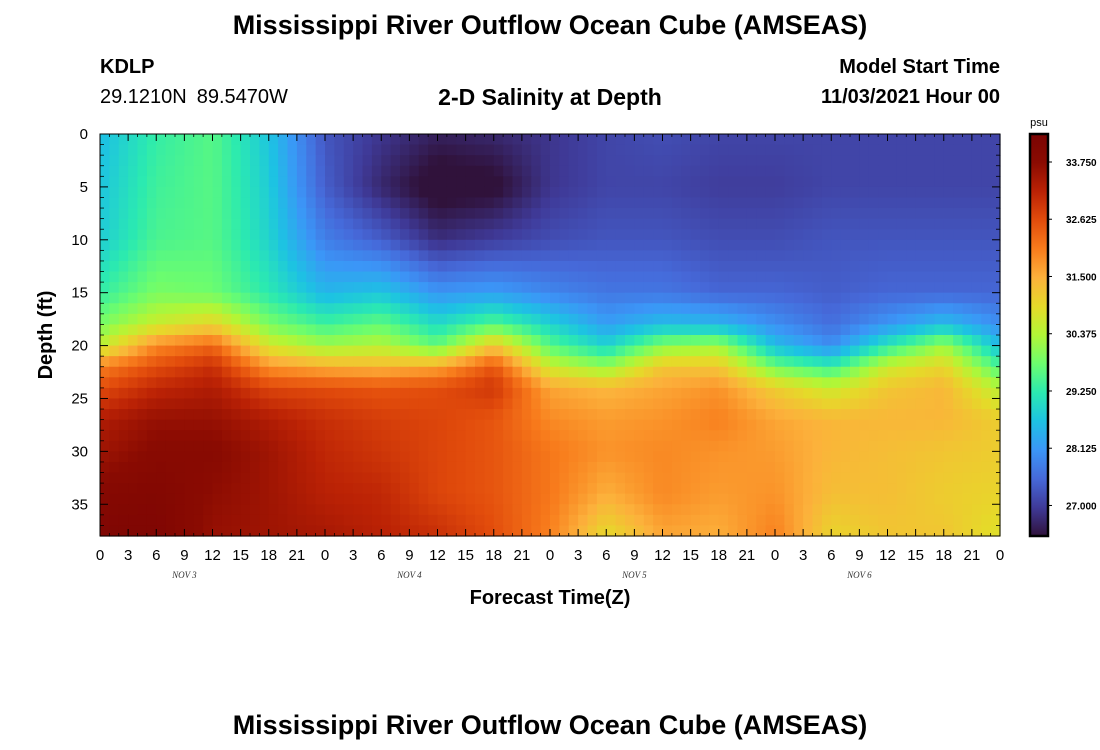 This screenshot has width=1100, height=750. What do you see at coordinates (437, 555) in the screenshot?
I see `x-tick-label: 12` at bounding box center [437, 555].